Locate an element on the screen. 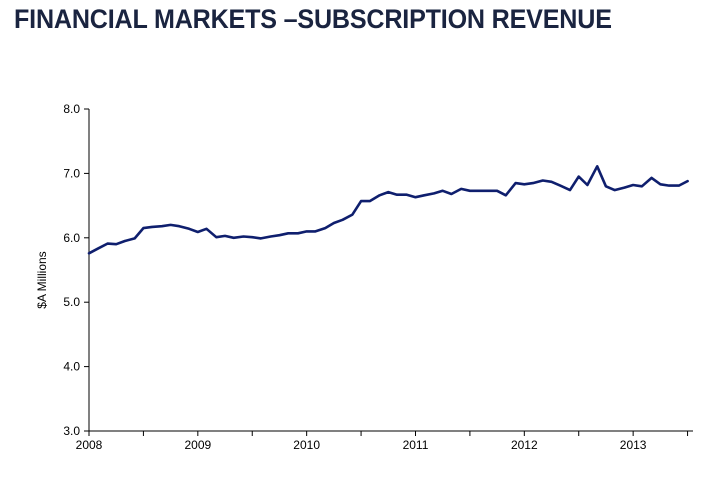 The width and height of the screenshot is (728, 496). x-tick-label: 2010 is located at coordinates (306, 445).